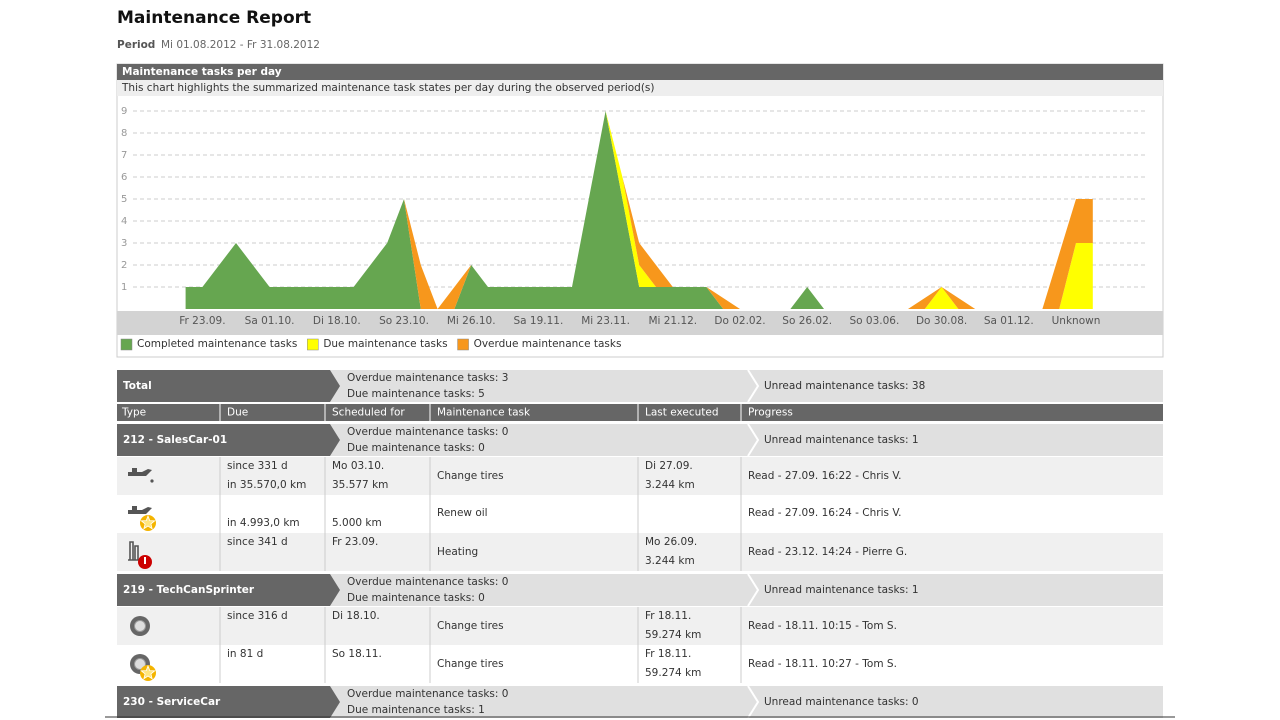  I want to click on x-tick-label: So 26.02., so click(807, 321).